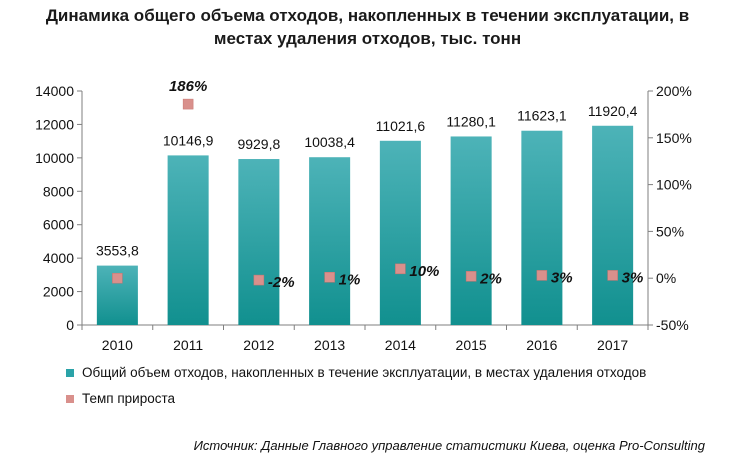  I want to click on y-left-tick-label: 8000, so click(58, 191).